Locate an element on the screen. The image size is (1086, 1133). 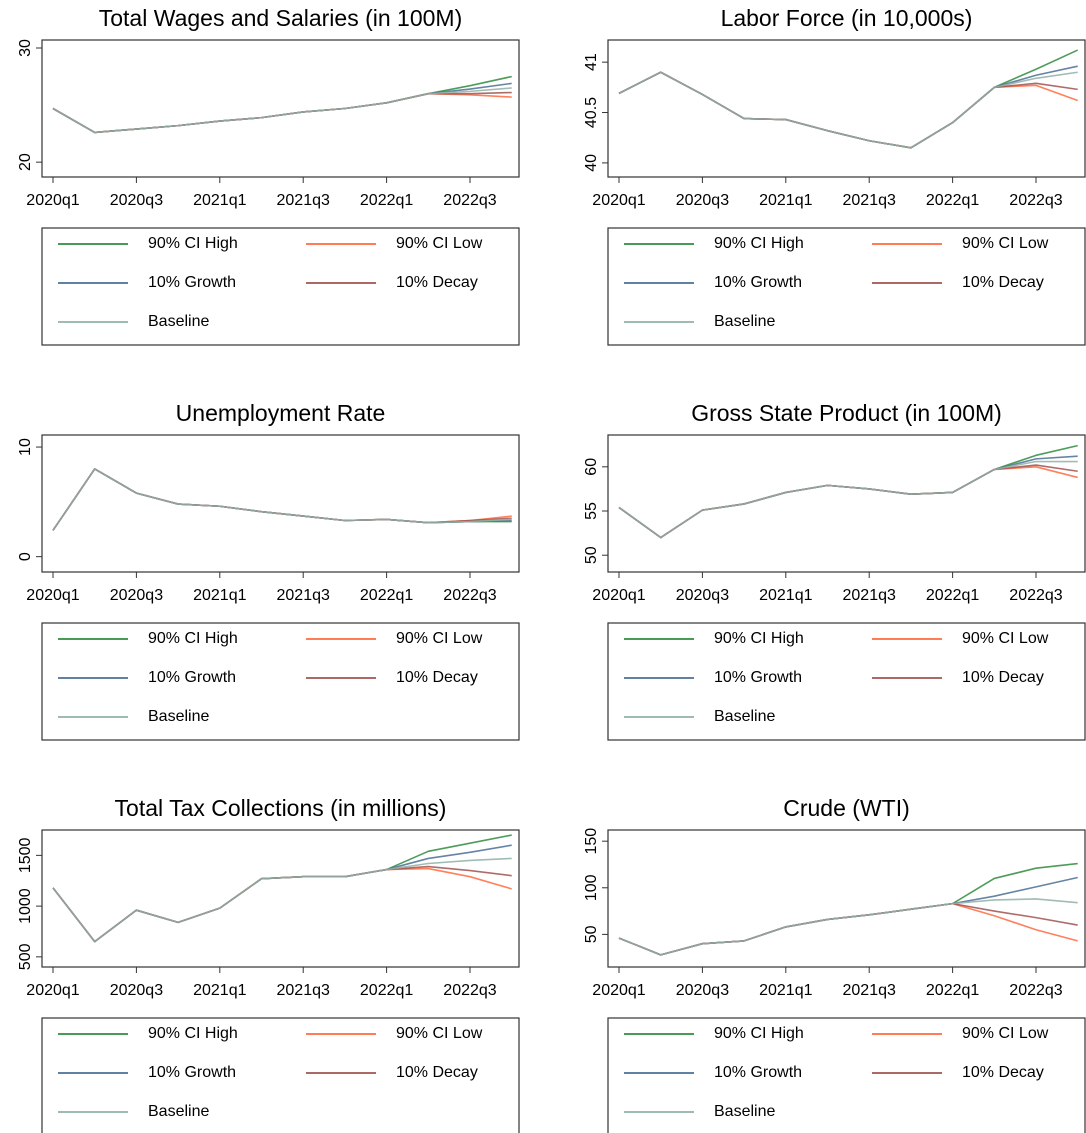
y-tick-label: 60 is located at coordinates (591, 467).